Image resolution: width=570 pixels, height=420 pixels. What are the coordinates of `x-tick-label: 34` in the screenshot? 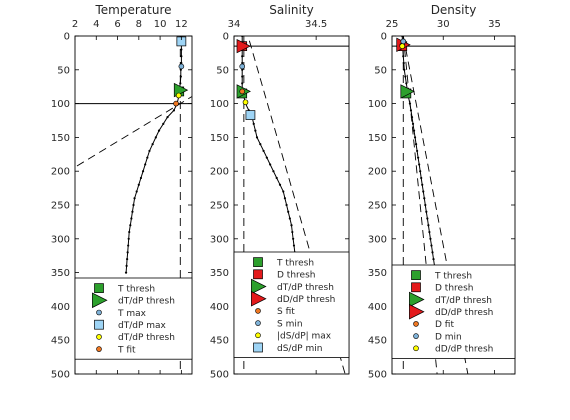 It's located at (234, 24).